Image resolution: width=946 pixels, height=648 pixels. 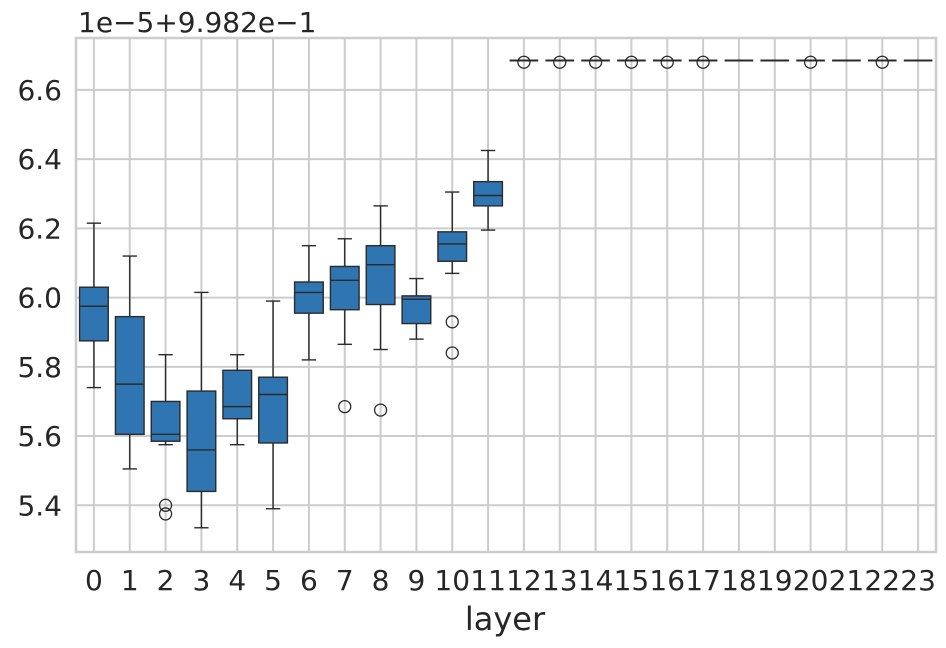 I want to click on x-tick-label: 23, so click(x=918, y=580).